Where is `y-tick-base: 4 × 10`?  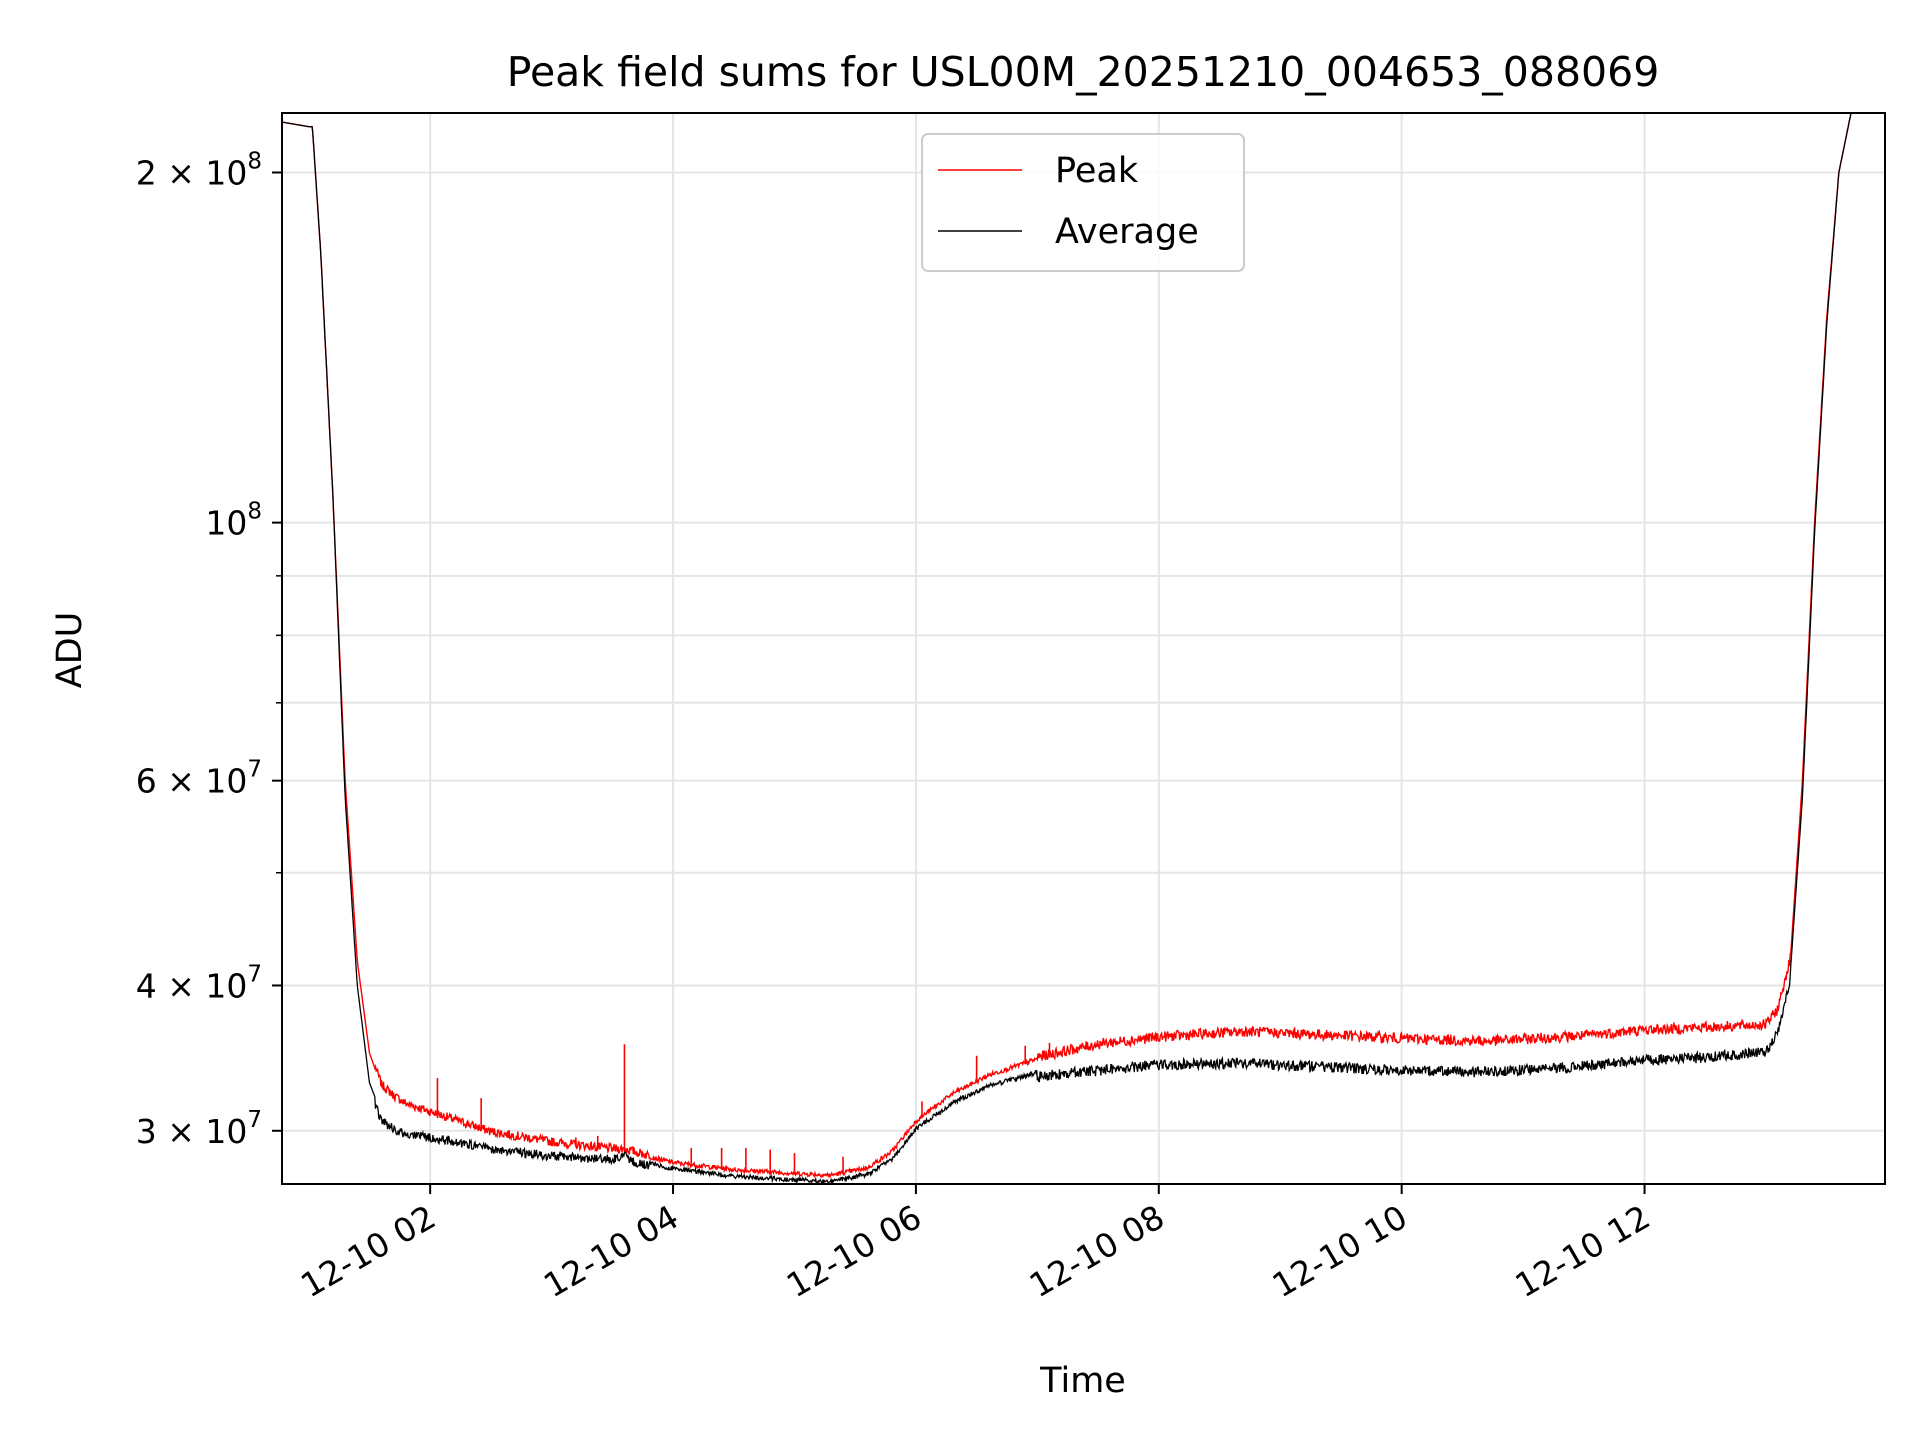 y-tick-base: 4 × 10 is located at coordinates (192, 985).